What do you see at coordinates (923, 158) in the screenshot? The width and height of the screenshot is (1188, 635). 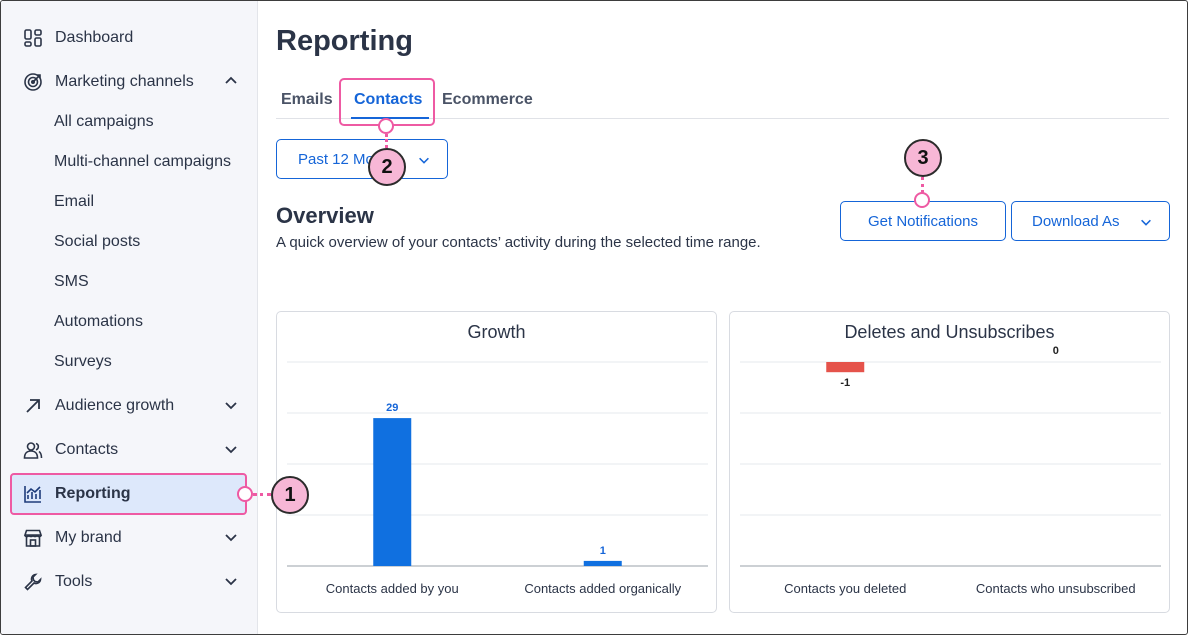 I see `callout-badge: 3` at bounding box center [923, 158].